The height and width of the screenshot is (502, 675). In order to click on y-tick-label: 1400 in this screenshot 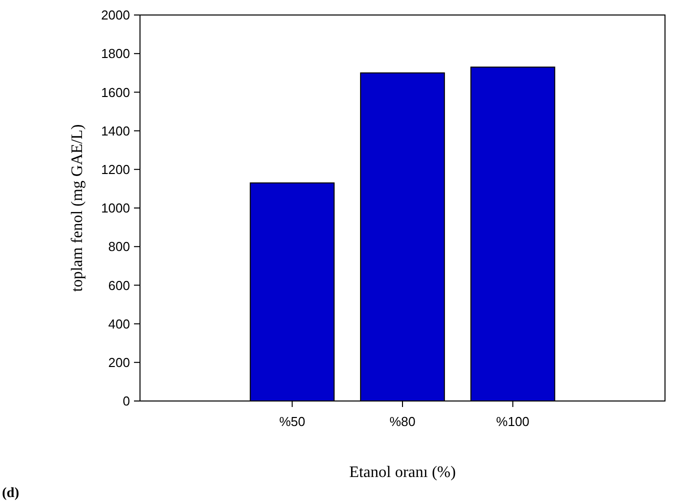, I will do `click(115, 130)`.